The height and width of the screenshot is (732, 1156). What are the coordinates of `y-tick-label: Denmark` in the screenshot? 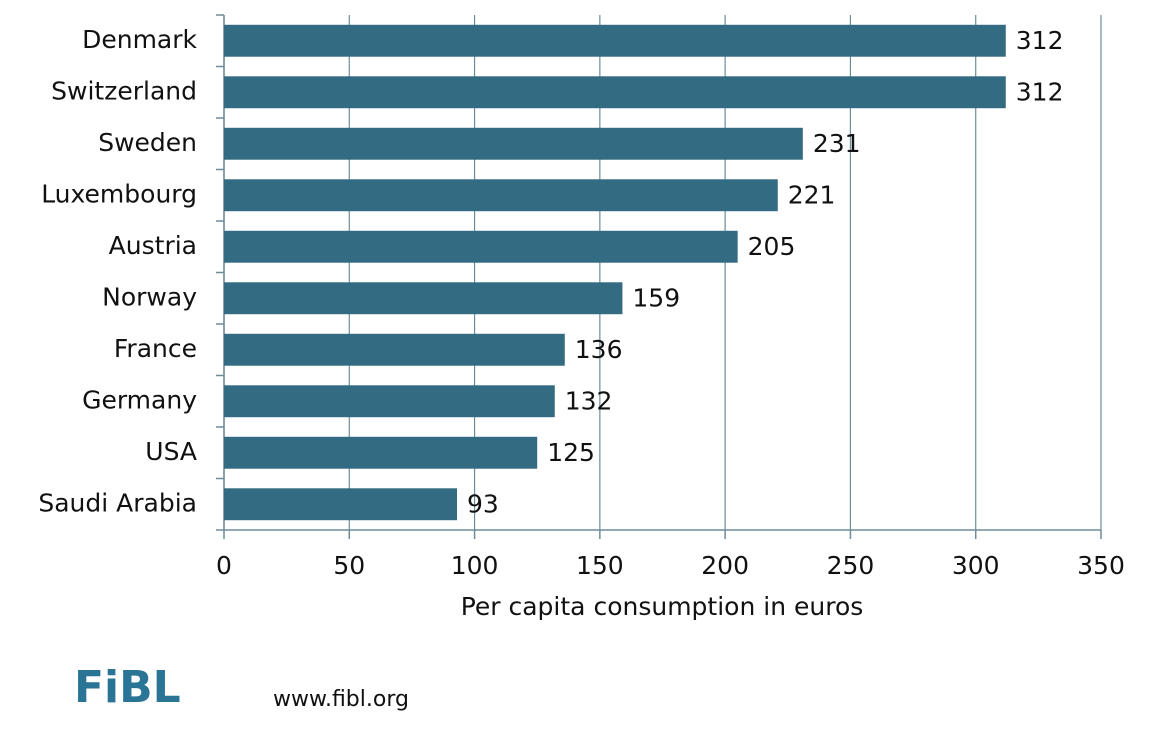 It's located at (139, 39).